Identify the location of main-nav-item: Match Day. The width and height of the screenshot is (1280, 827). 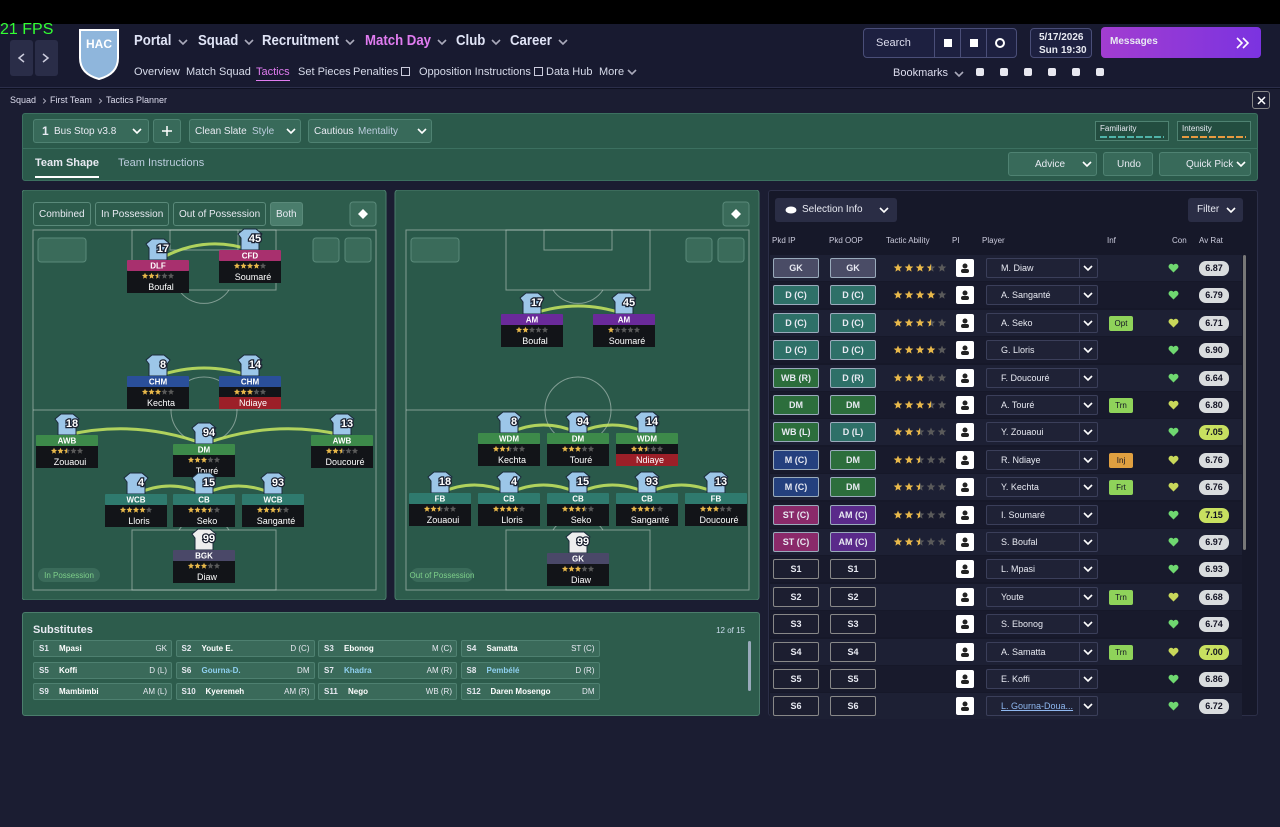
(398, 40).